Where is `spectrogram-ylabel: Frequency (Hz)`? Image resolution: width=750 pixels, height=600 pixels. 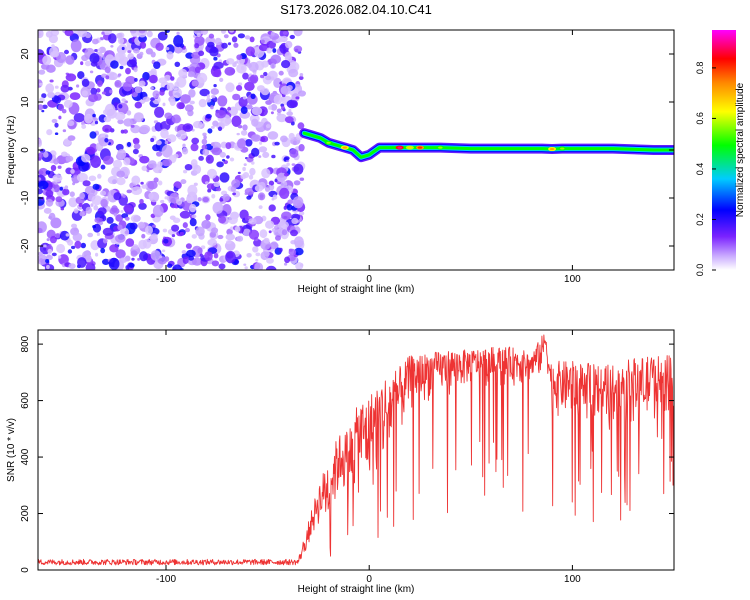 spectrogram-ylabel: Frequency (Hz) is located at coordinates (11, 150).